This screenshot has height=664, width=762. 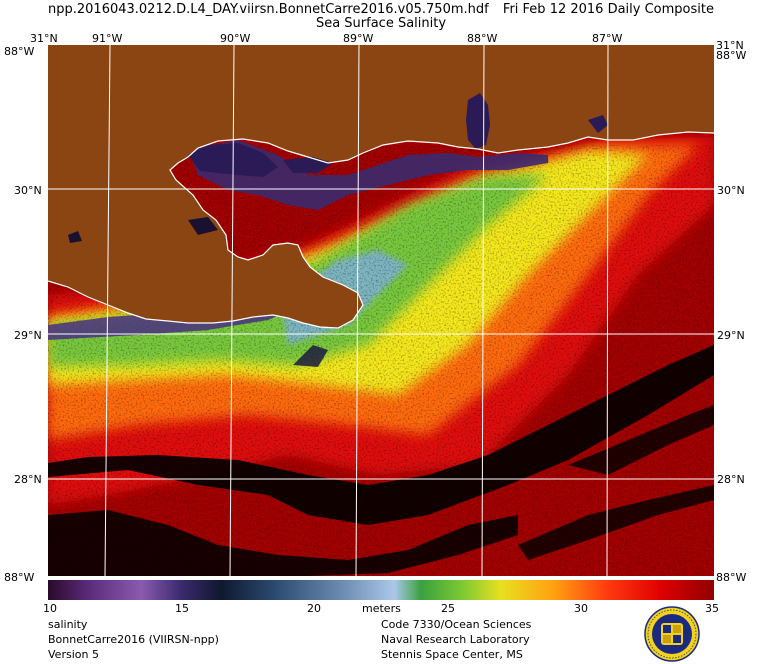 What do you see at coordinates (607, 38) in the screenshot?
I see `lon-label-87w: 87°W` at bounding box center [607, 38].